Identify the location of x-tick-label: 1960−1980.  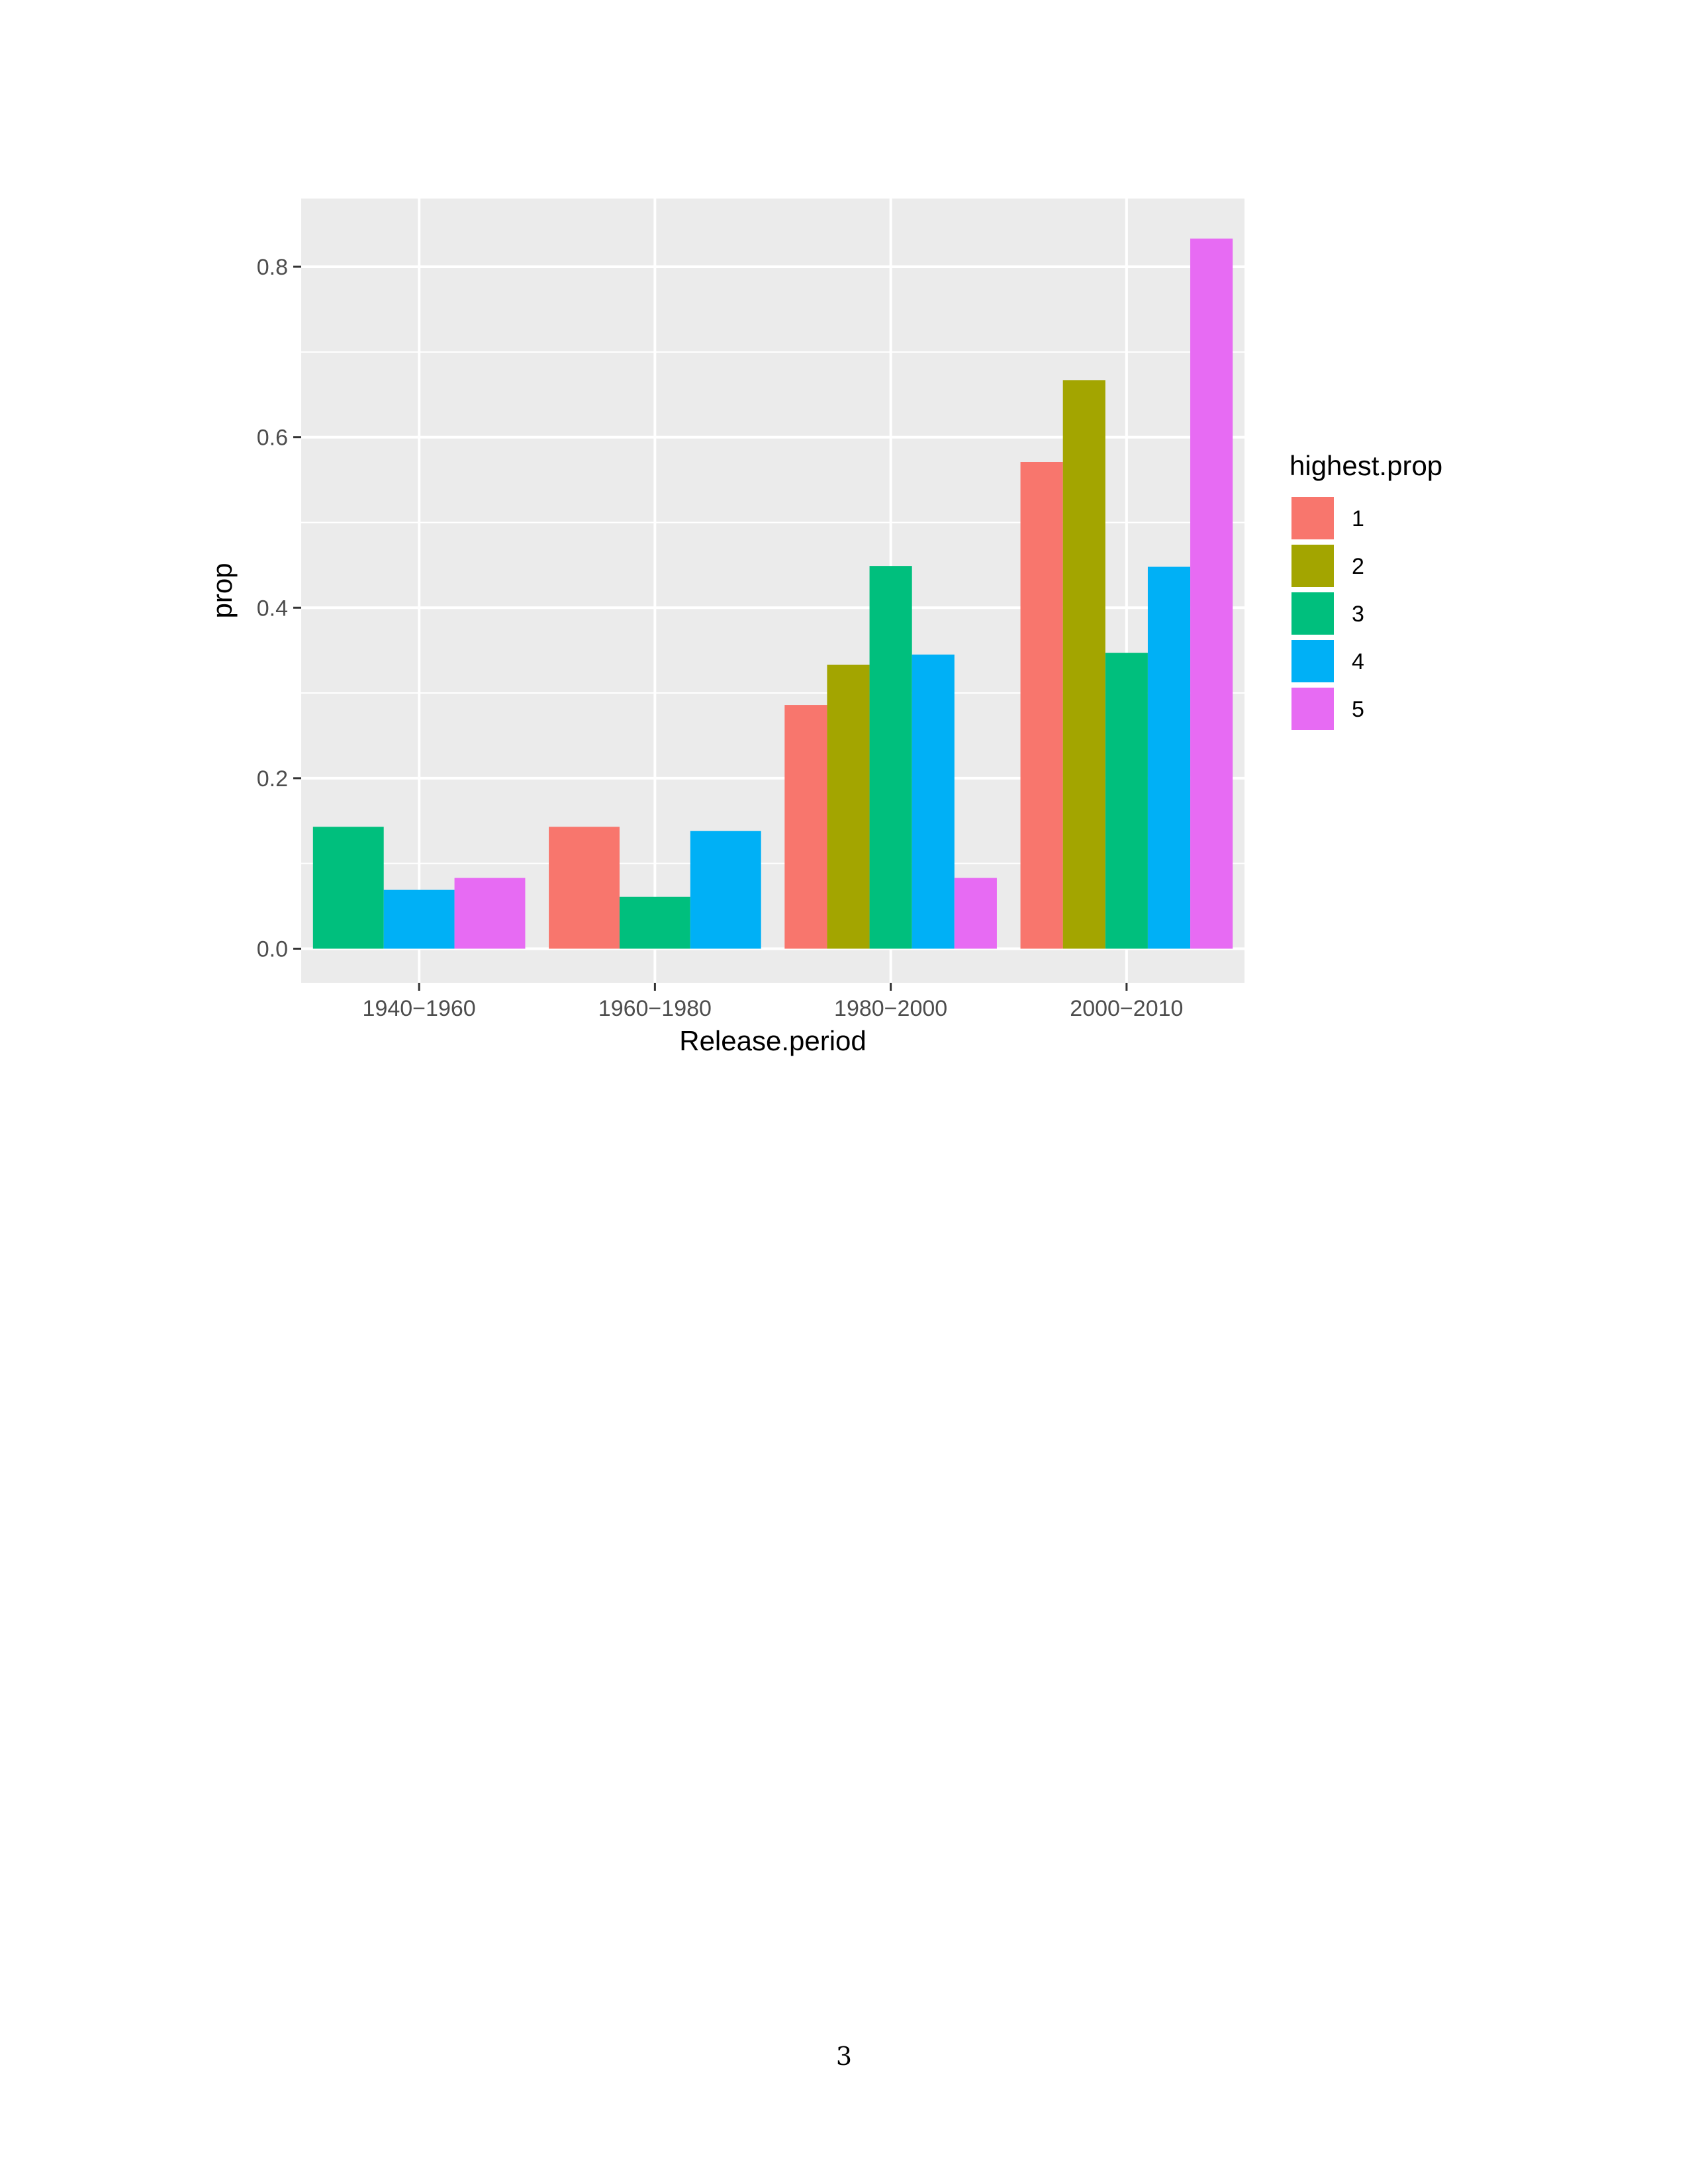
(655, 1008).